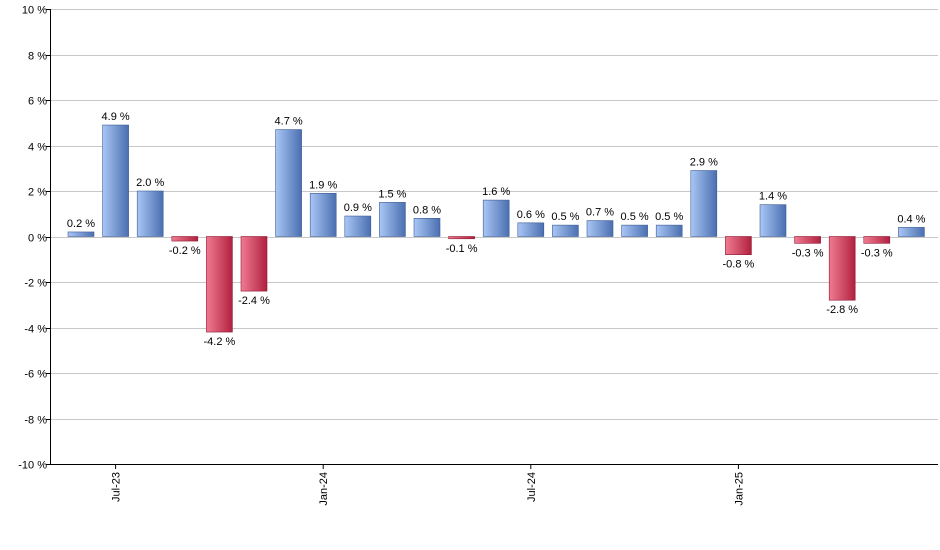  What do you see at coordinates (358, 208) in the screenshot?
I see `data-label: 0.9 %` at bounding box center [358, 208].